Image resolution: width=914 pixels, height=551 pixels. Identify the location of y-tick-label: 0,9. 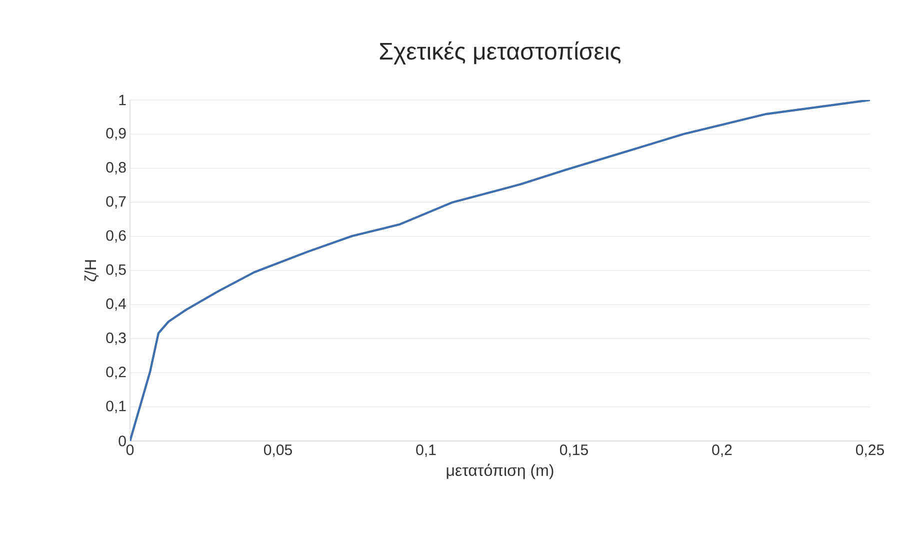
(116, 134).